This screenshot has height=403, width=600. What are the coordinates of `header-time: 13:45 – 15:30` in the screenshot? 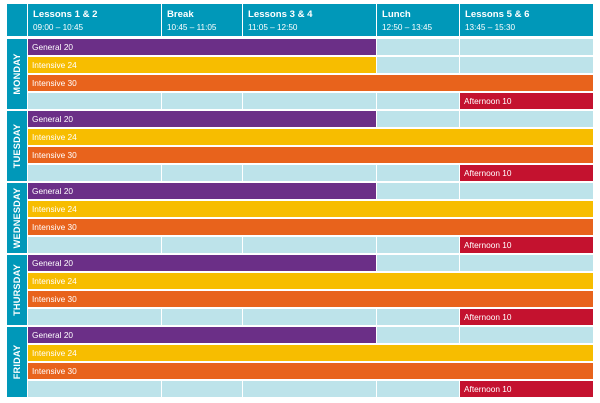 It's located at (490, 27).